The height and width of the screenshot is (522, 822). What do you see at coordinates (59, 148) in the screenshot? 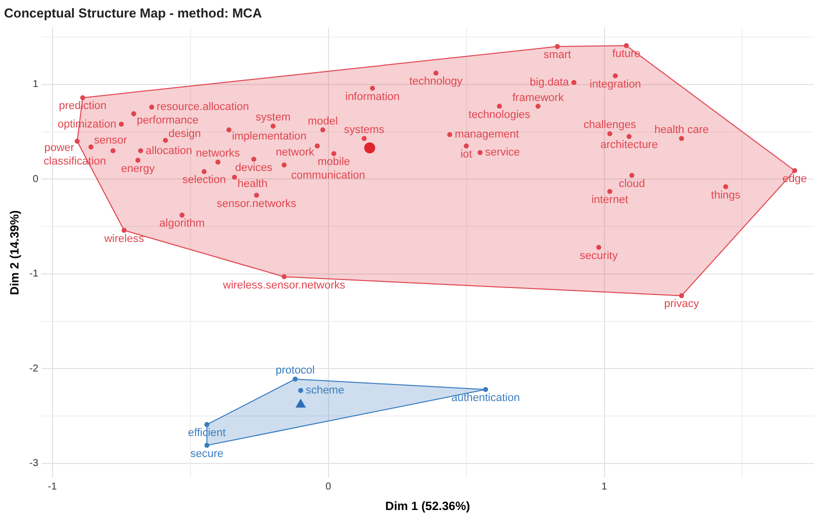
I see `data-label: power` at bounding box center [59, 148].